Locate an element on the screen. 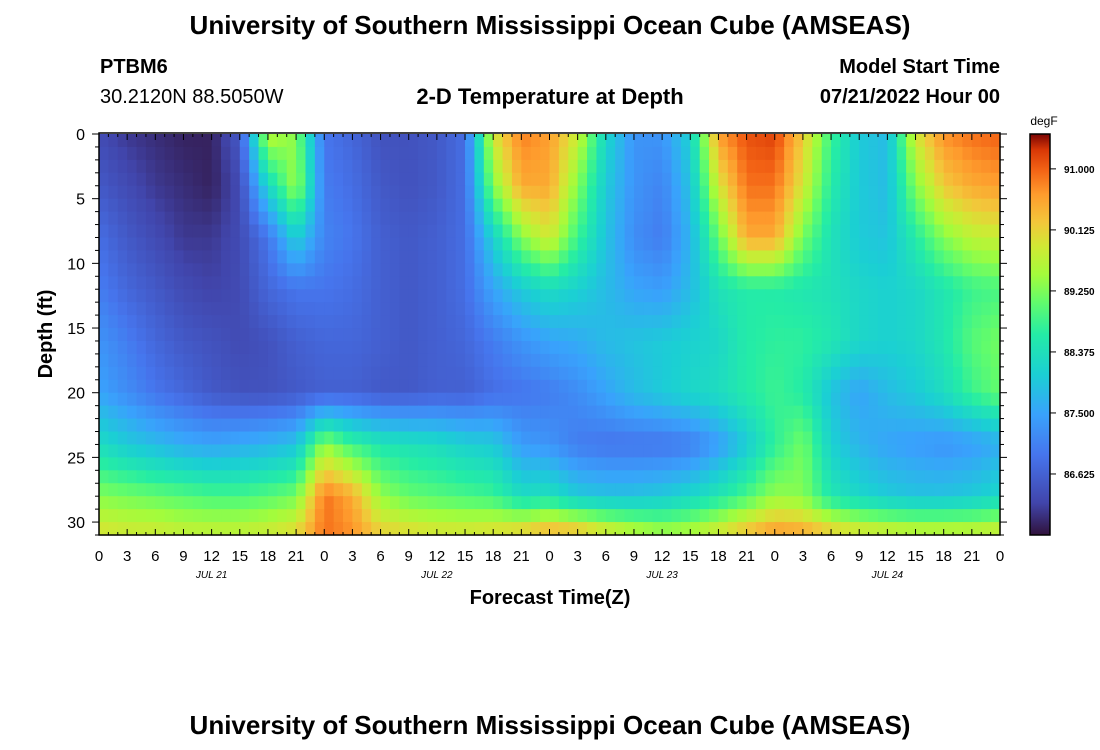 This screenshot has width=1100, height=750. x-tick-label: 3 is located at coordinates (127, 556).